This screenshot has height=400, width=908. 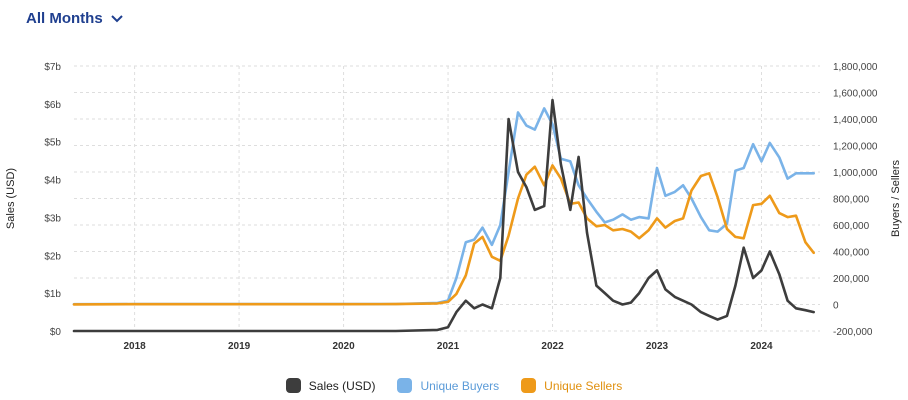 I want to click on legend-label-sales: Sales (USD), so click(x=342, y=385).